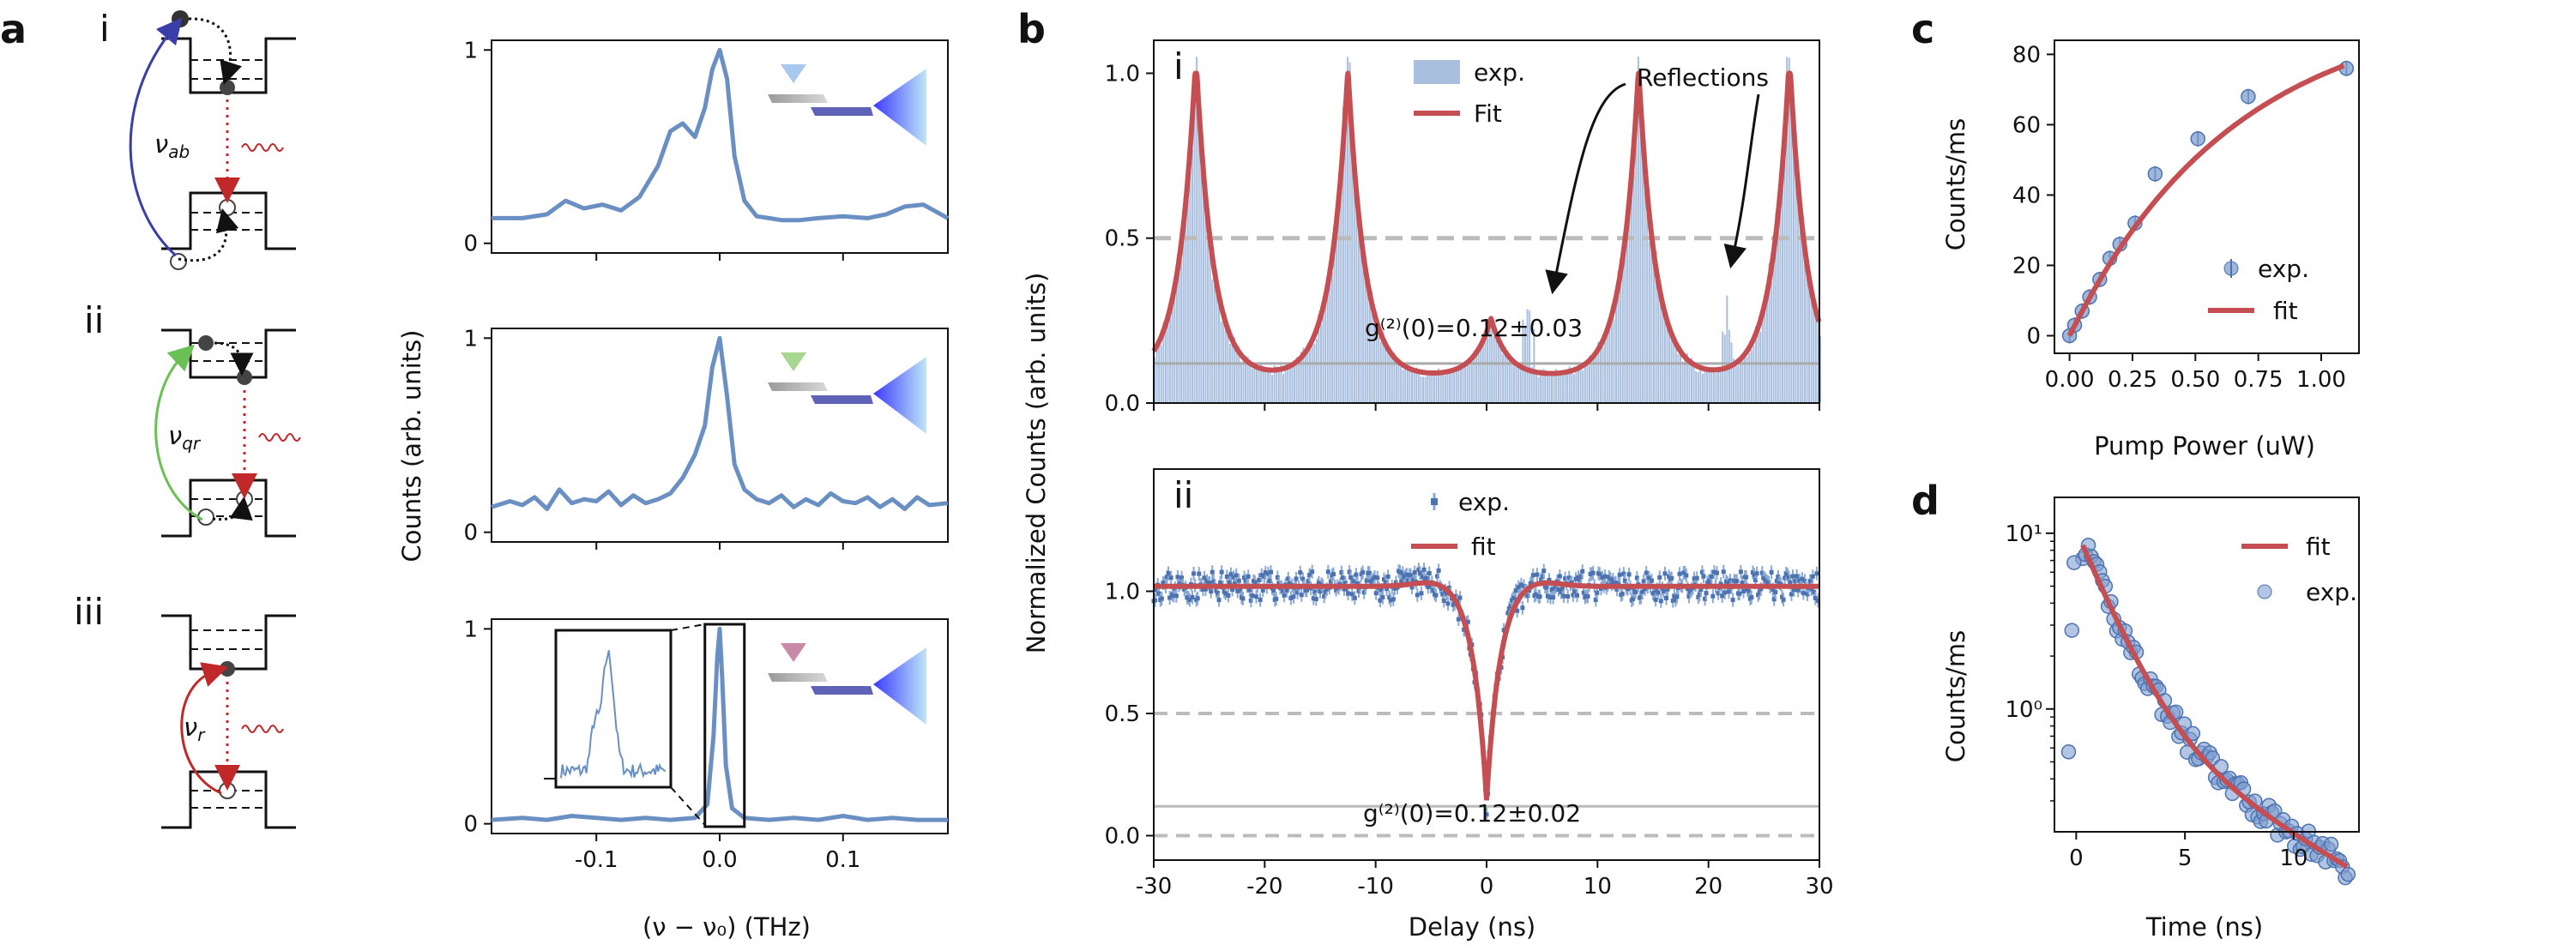 The width and height of the screenshot is (2576, 951). What do you see at coordinates (2185, 859) in the screenshot?
I see `lifetime-x-tick-label: 5` at bounding box center [2185, 859].